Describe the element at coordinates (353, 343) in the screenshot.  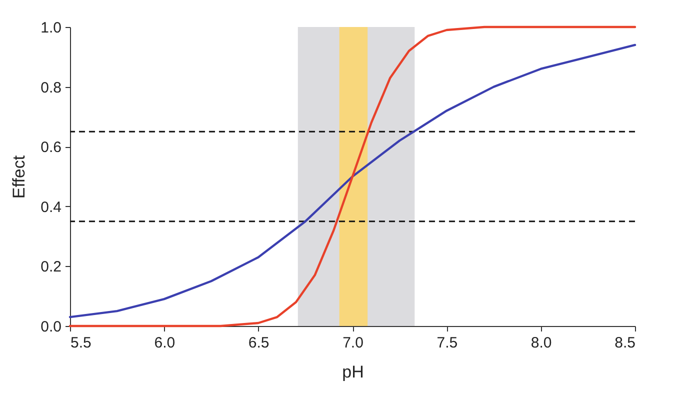
I see `x-tick-label: 7.0` at that location.